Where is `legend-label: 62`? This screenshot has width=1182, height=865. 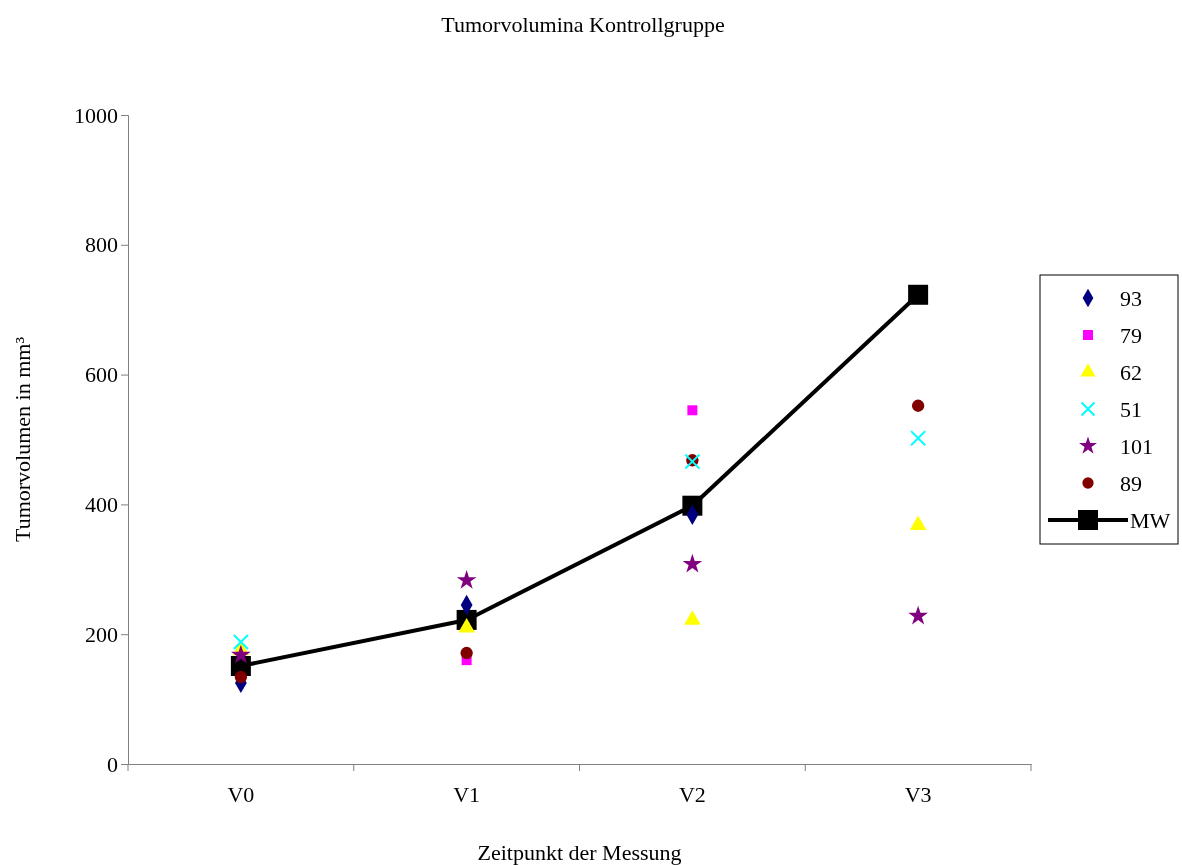
legend-label: 62 is located at coordinates (1131, 372).